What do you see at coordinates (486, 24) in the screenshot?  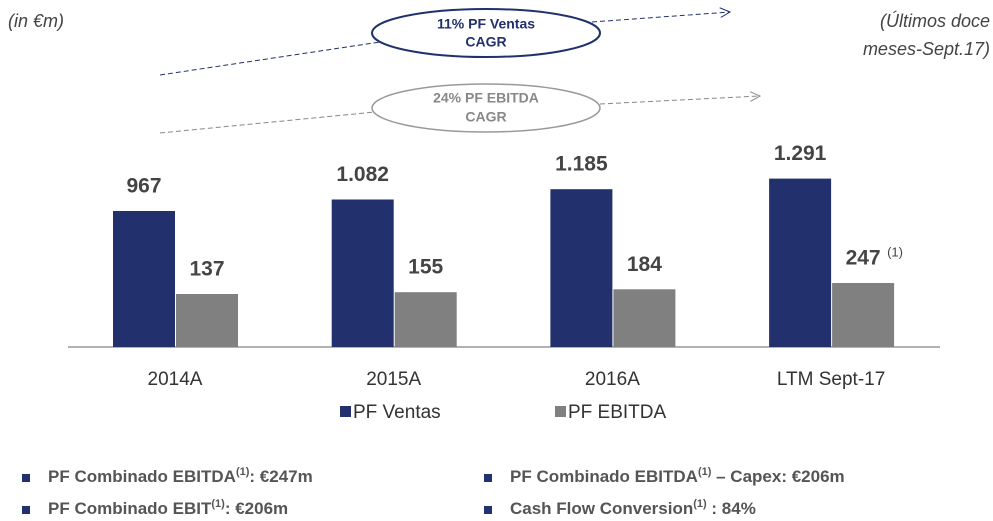 I see `cagr-label: 11% PF Ventas` at bounding box center [486, 24].